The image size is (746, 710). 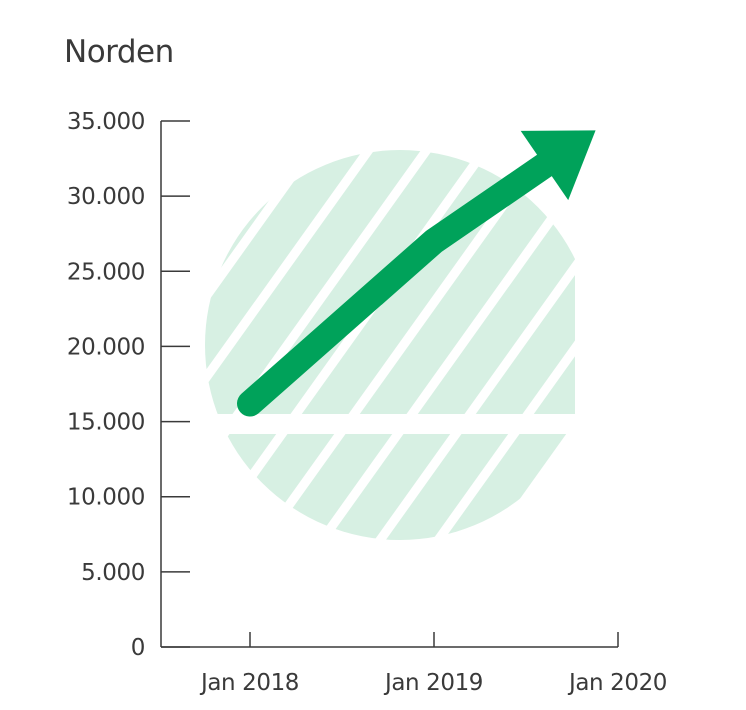 I want to click on chart-title: Norden, so click(x=119, y=52).